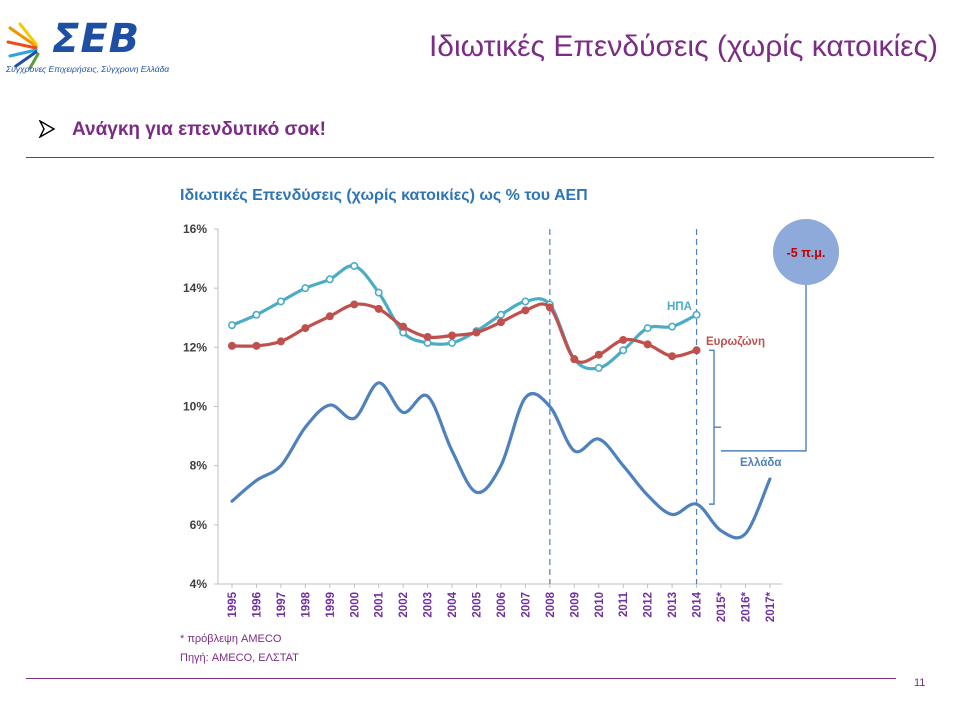 Image resolution: width=960 pixels, height=720 pixels. Describe the element at coordinates (649, 605) in the screenshot. I see `x-tick-label: 2012` at that location.